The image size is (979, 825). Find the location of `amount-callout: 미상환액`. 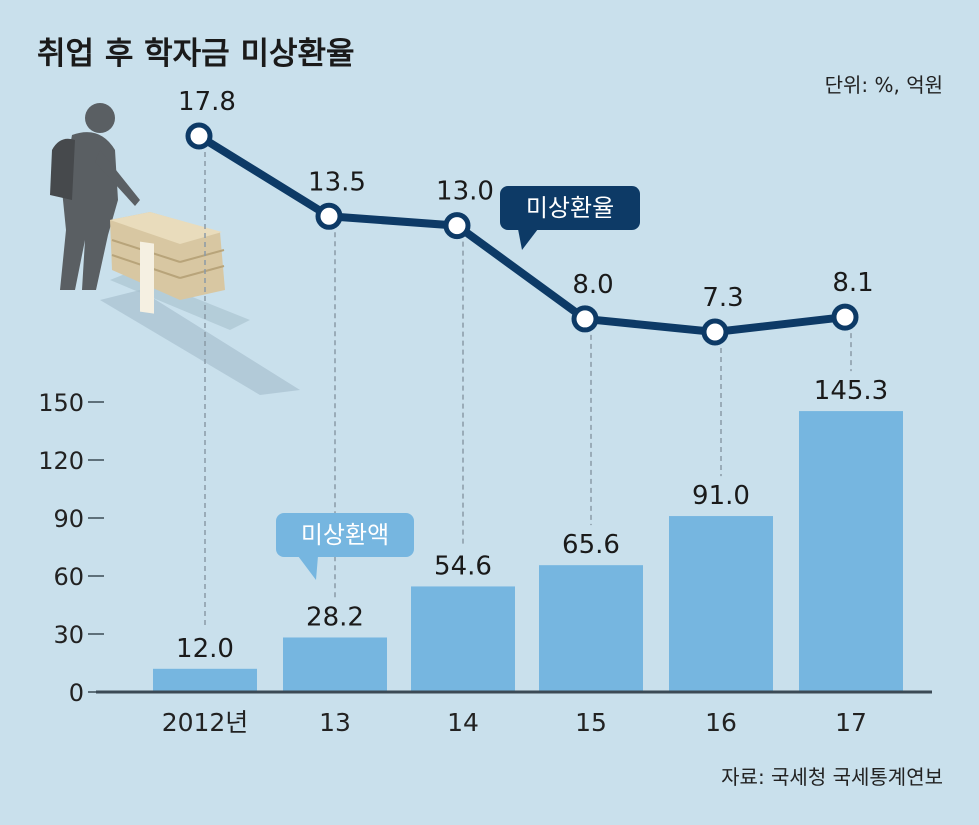

amount-callout: 미상환액 is located at coordinates (345, 546).